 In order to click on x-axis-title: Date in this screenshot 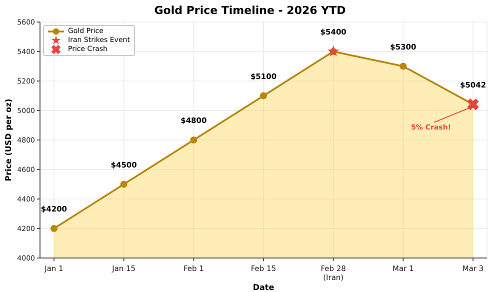, I will do `click(263, 287)`.